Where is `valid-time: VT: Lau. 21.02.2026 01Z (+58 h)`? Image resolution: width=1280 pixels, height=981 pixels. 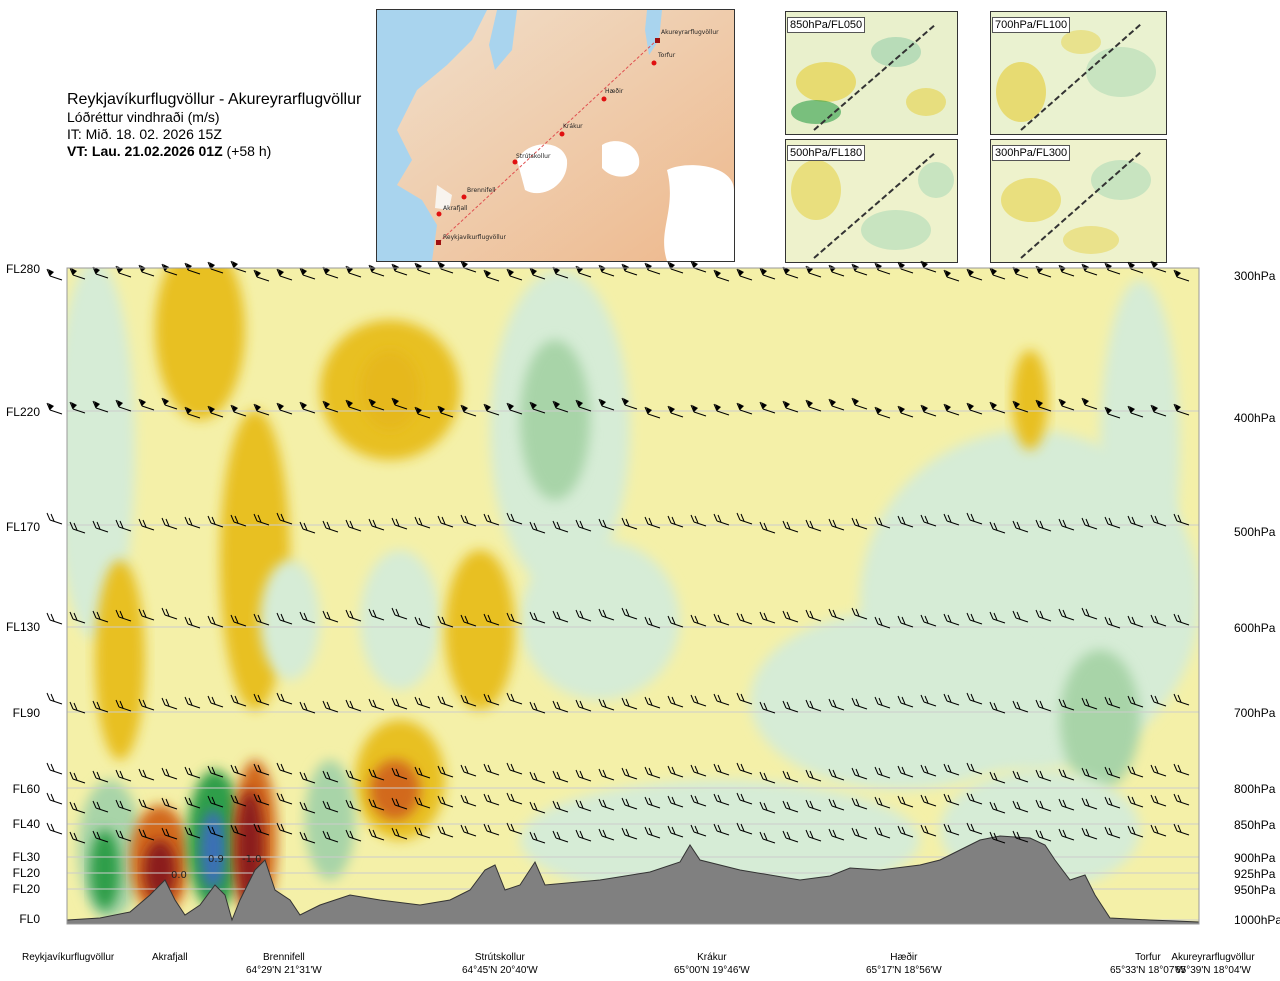
valid-time: VT: Lau. 21.02.2026 01Z (+58 h) is located at coordinates (169, 151).